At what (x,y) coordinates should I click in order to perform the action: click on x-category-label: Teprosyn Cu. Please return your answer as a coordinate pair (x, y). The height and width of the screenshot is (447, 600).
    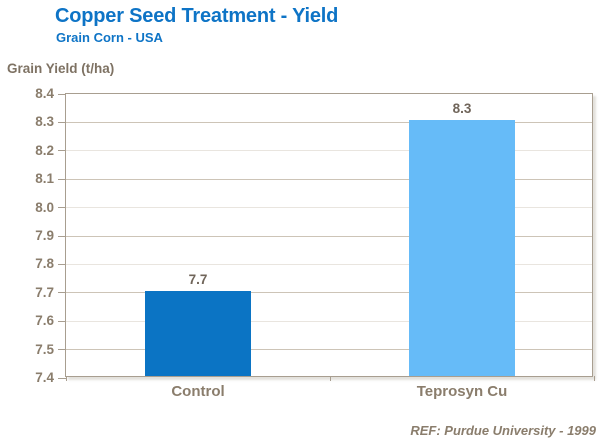
    Looking at the image, I should click on (462, 391).